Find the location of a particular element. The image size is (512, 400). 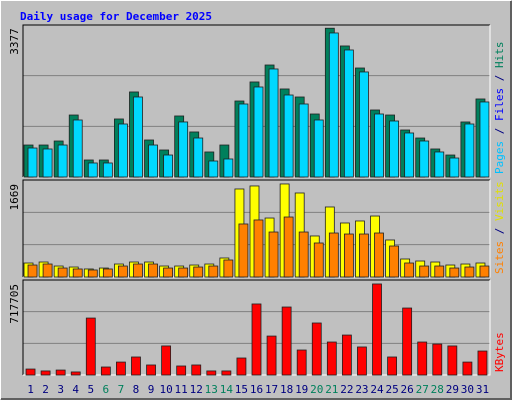

x-tick-label: 31 is located at coordinates (482, 389).